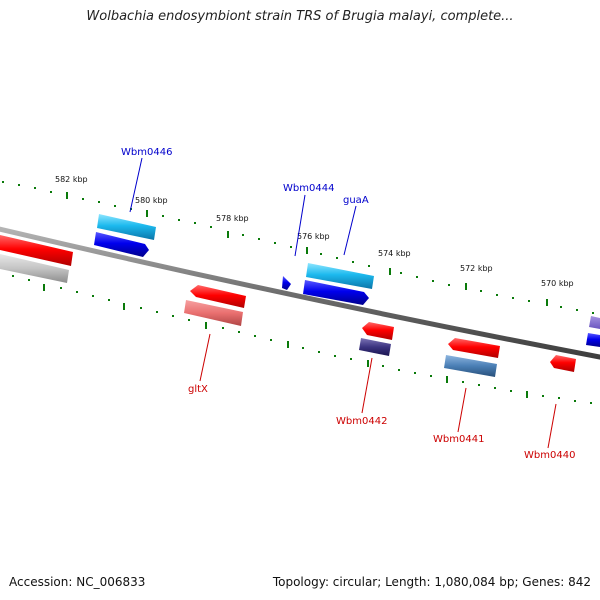 The width and height of the screenshot is (600, 600). I want to click on gene-feature-wbm0440, so click(563, 363).